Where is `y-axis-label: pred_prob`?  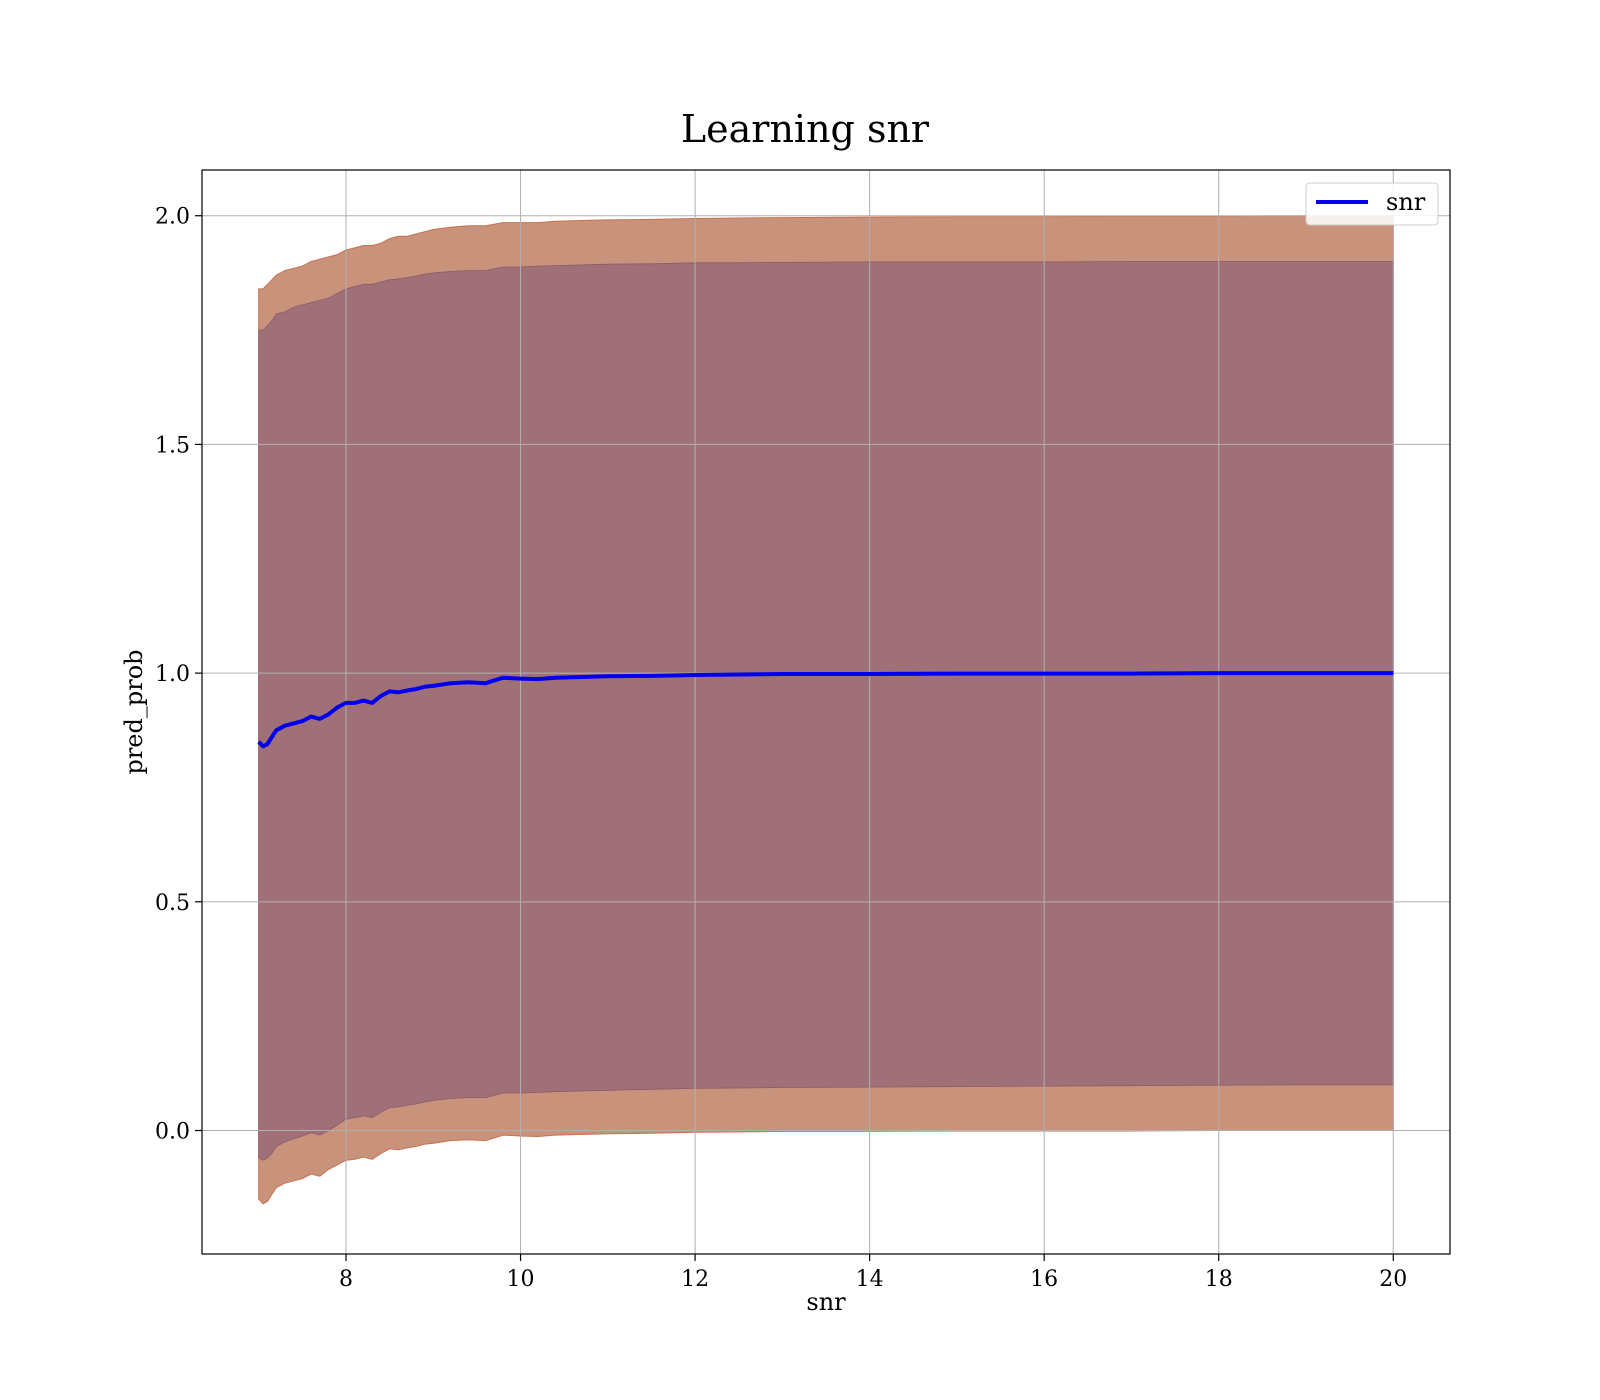 y-axis-label: pred_prob is located at coordinates (134, 711).